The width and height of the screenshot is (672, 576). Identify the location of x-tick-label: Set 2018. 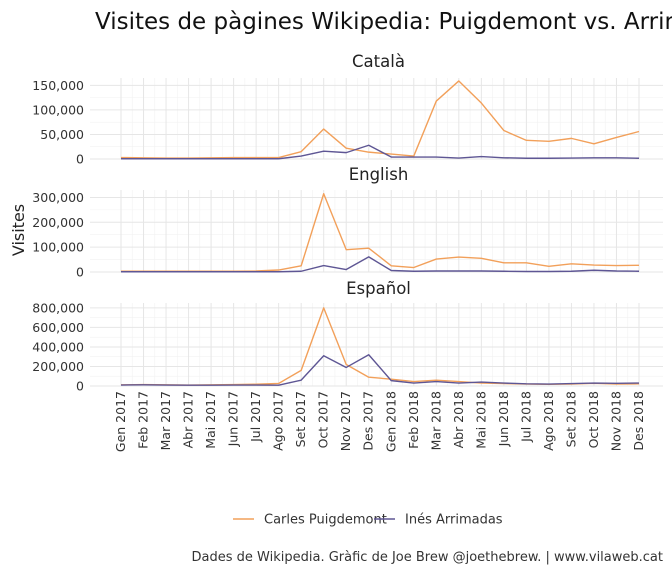
(570, 419).